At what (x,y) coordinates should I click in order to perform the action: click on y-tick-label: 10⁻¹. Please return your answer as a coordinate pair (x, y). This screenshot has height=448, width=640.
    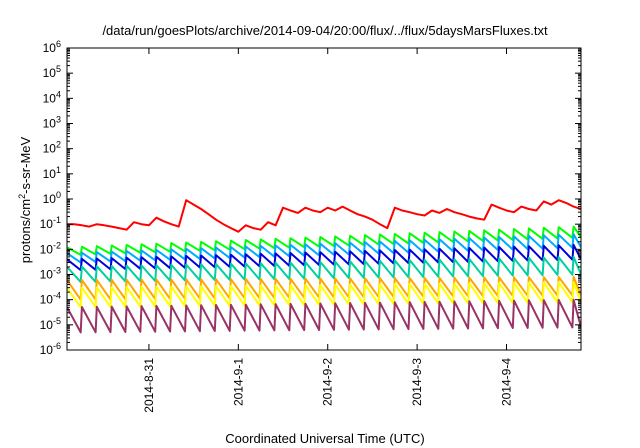
    Looking at the image, I should click on (50, 223).